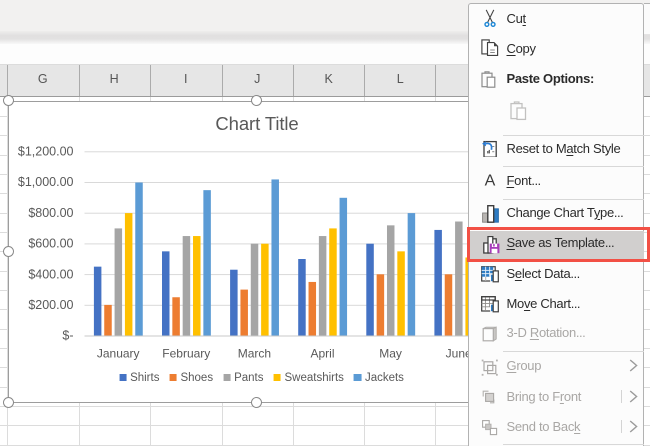  I want to click on svg-text: June, so click(458, 353).